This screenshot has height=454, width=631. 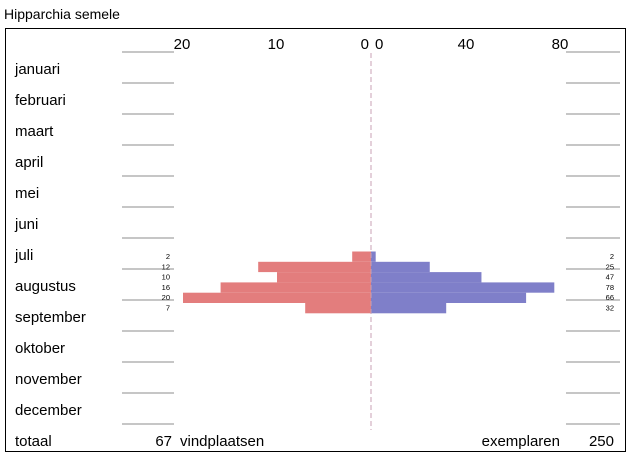 I want to click on month-label: augustus, so click(x=45, y=286).